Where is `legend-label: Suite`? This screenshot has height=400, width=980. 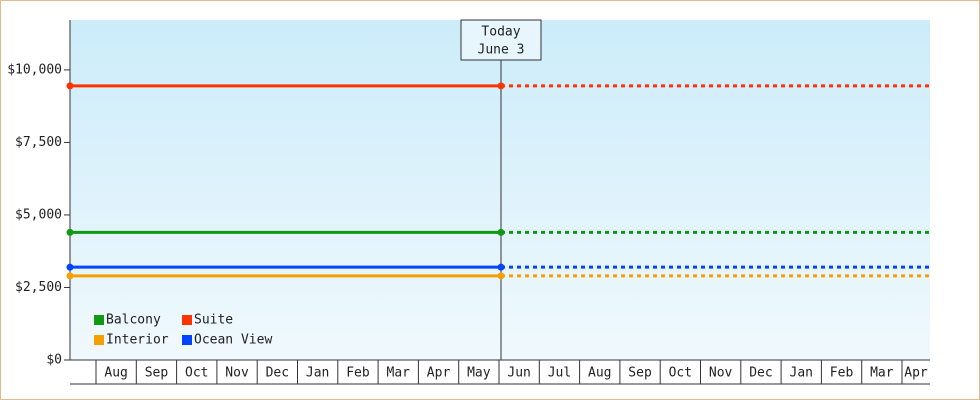 legend-label: Suite is located at coordinates (213, 320).